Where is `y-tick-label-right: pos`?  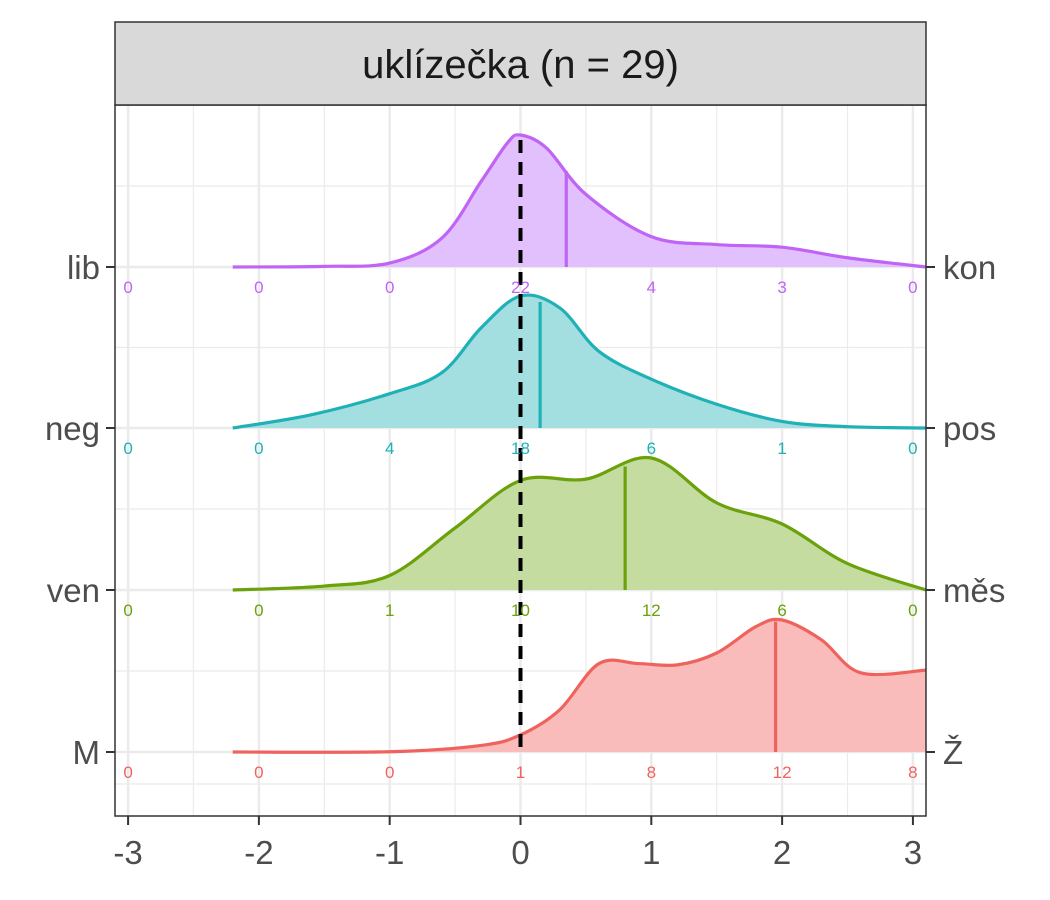 y-tick-label-right: pos is located at coordinates (969, 428).